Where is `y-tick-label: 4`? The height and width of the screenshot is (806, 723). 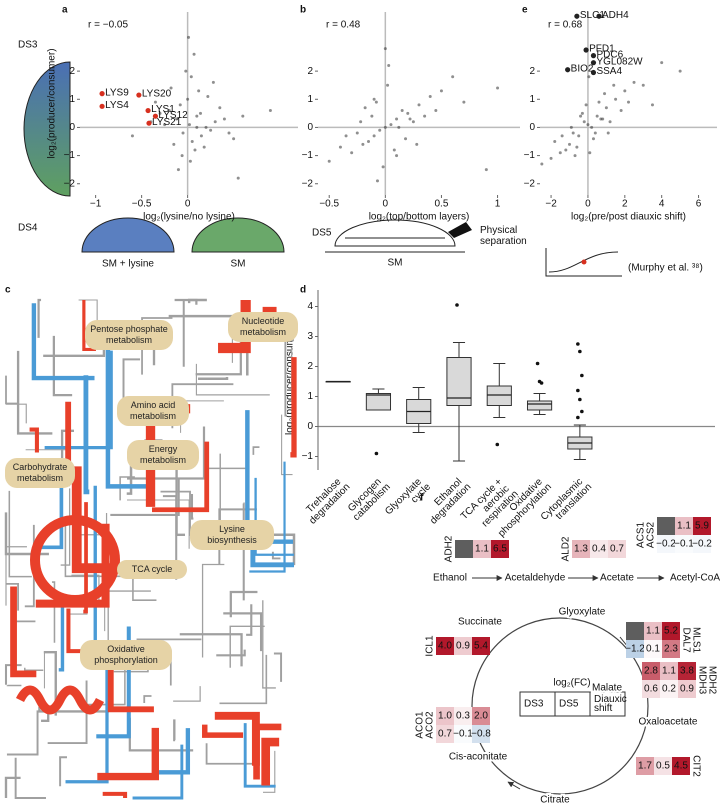
y-tick-label: 4 is located at coordinates (310, 306).